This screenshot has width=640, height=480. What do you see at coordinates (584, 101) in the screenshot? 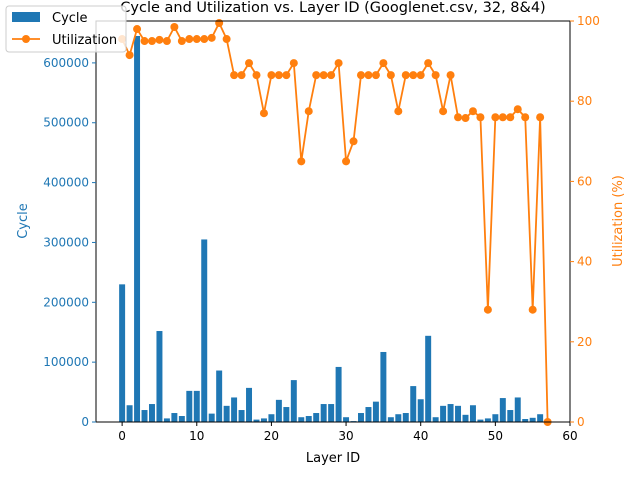
I see `y-right-tick-label: 80` at bounding box center [584, 101].